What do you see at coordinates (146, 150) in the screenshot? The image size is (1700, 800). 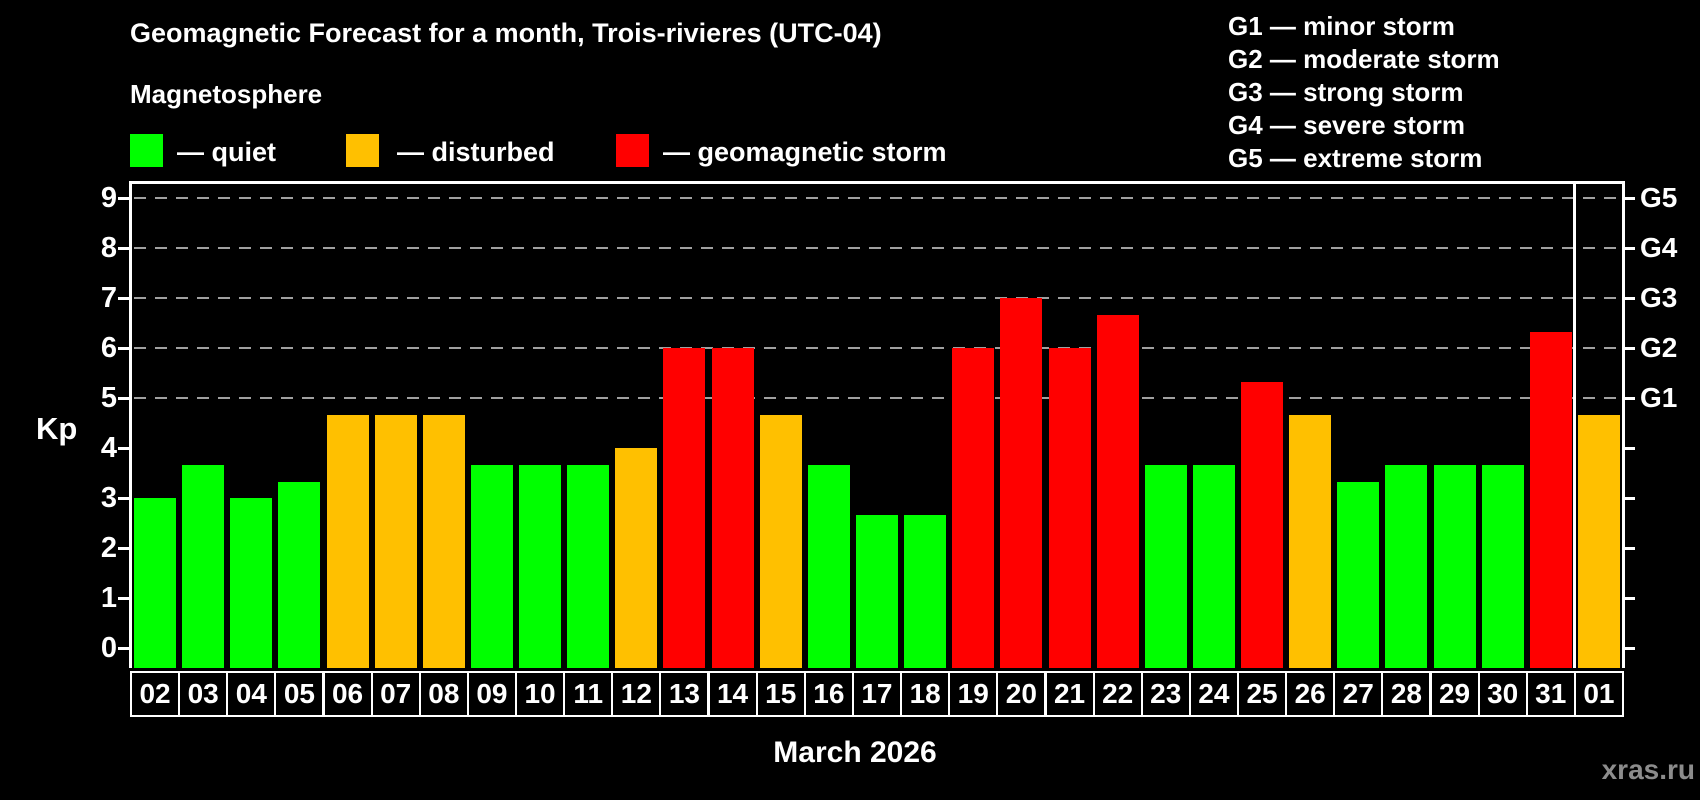 I see `quiet-swatch-icon` at bounding box center [146, 150].